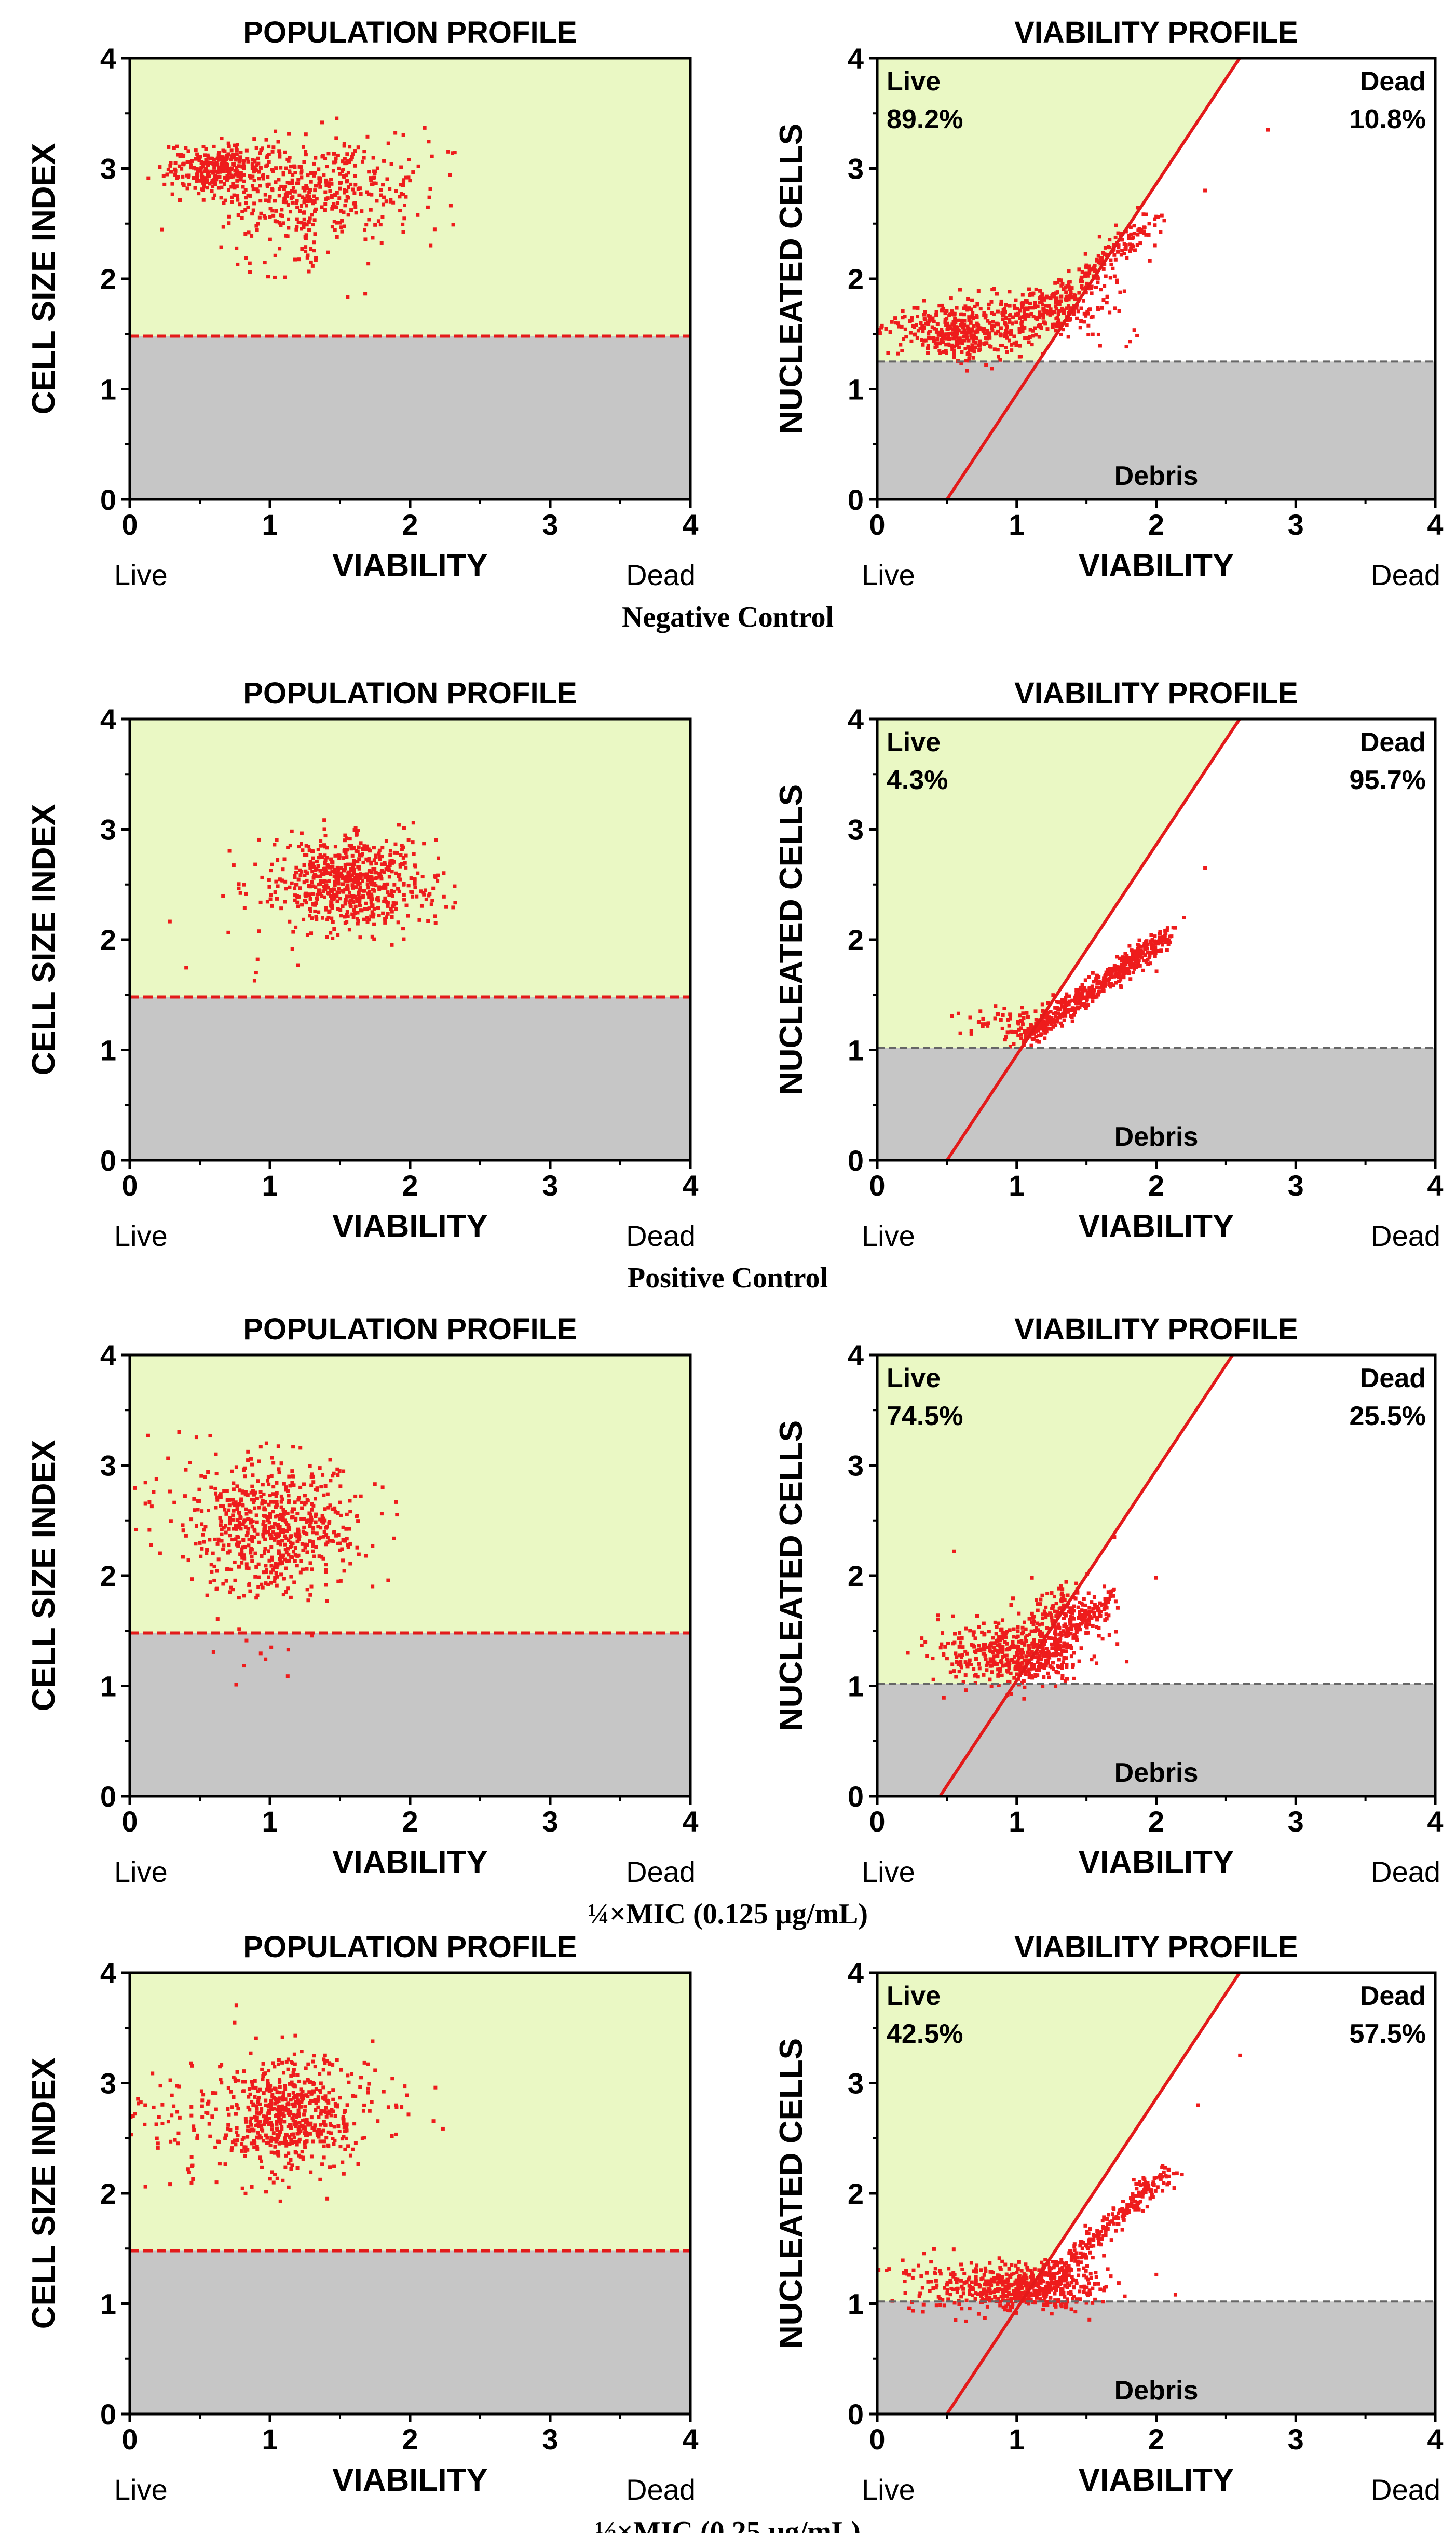 The height and width of the screenshot is (2536, 1456). Describe the element at coordinates (856, 169) in the screenshot. I see `y-tick-label: 3` at that location.